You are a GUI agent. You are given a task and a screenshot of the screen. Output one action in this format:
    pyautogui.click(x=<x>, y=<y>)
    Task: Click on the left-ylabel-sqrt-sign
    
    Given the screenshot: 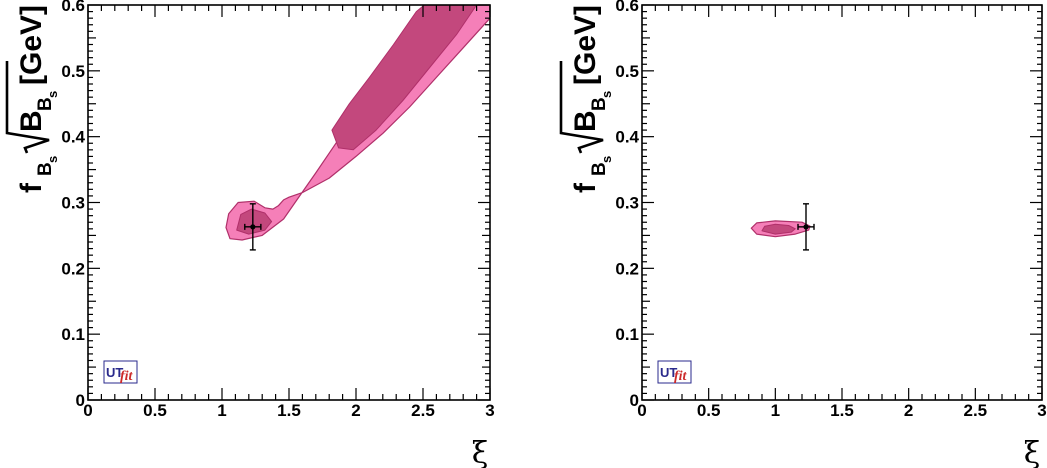 What is the action you would take?
    pyautogui.click(x=27, y=107)
    